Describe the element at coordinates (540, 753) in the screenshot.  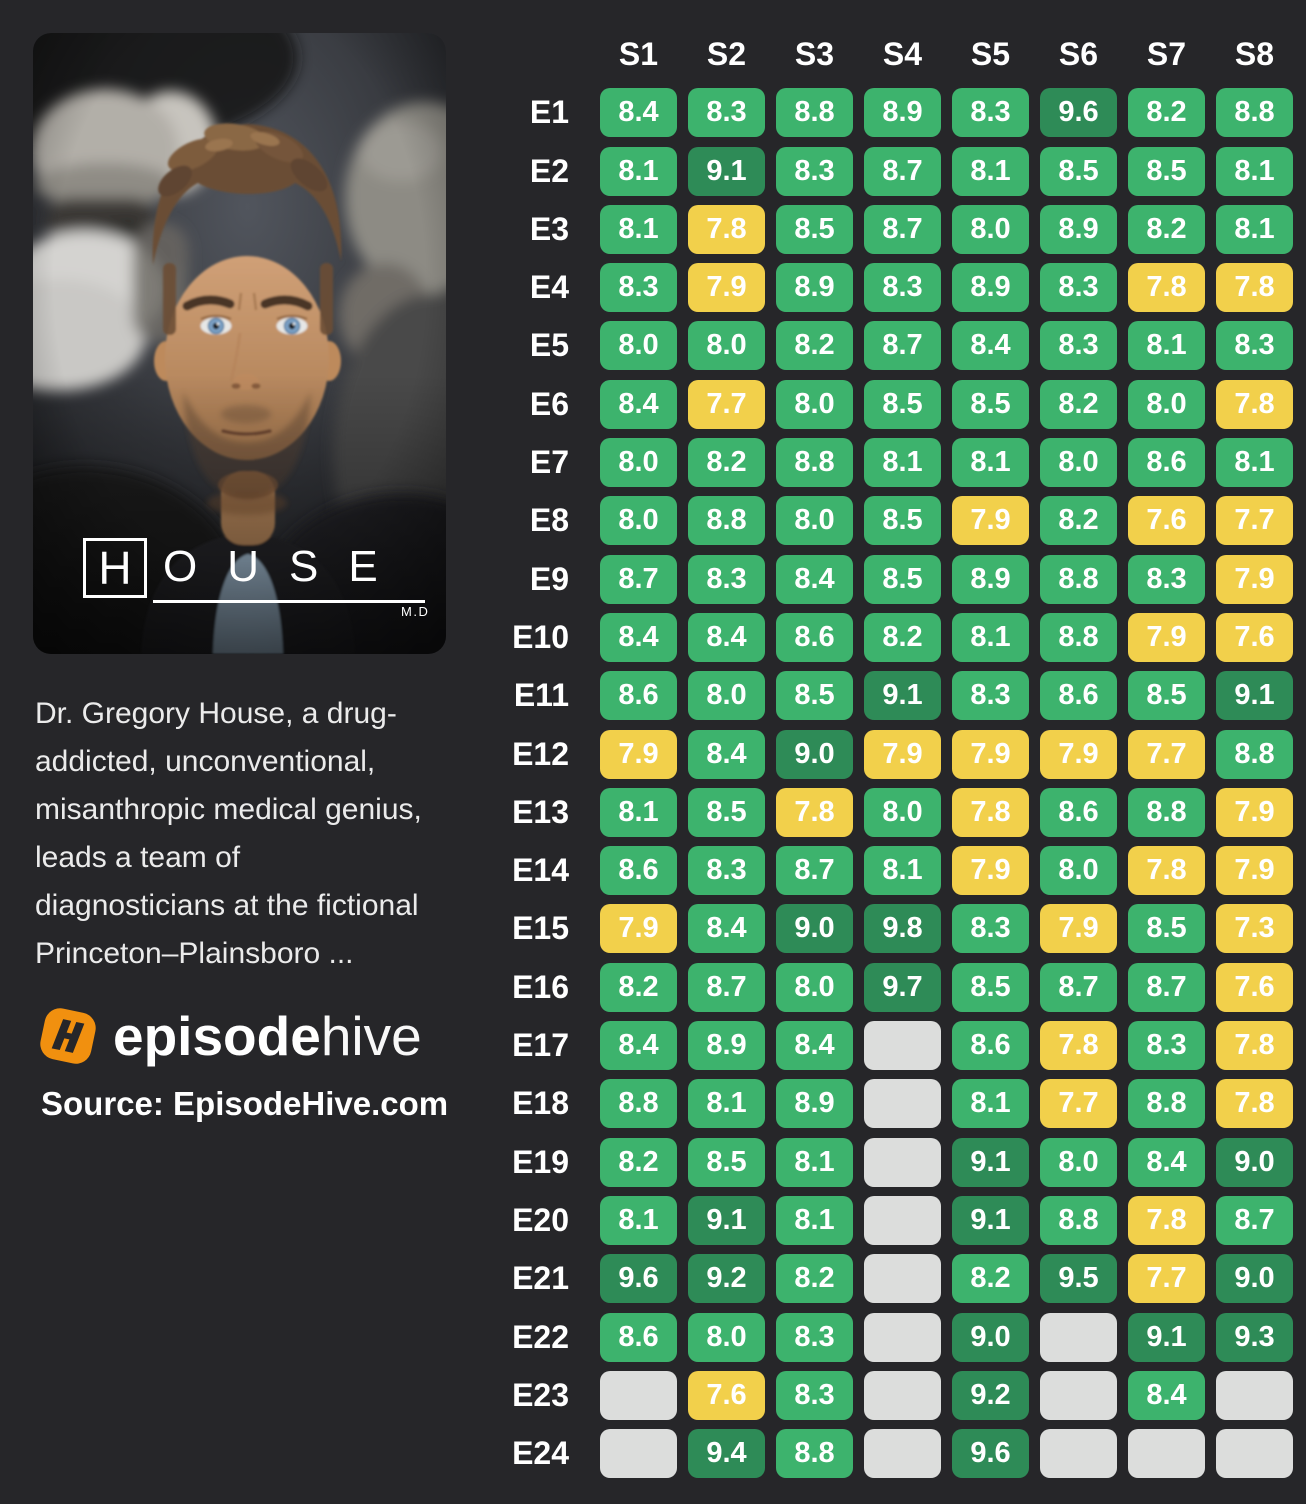
I see `episode-row-label: E12` at that location.